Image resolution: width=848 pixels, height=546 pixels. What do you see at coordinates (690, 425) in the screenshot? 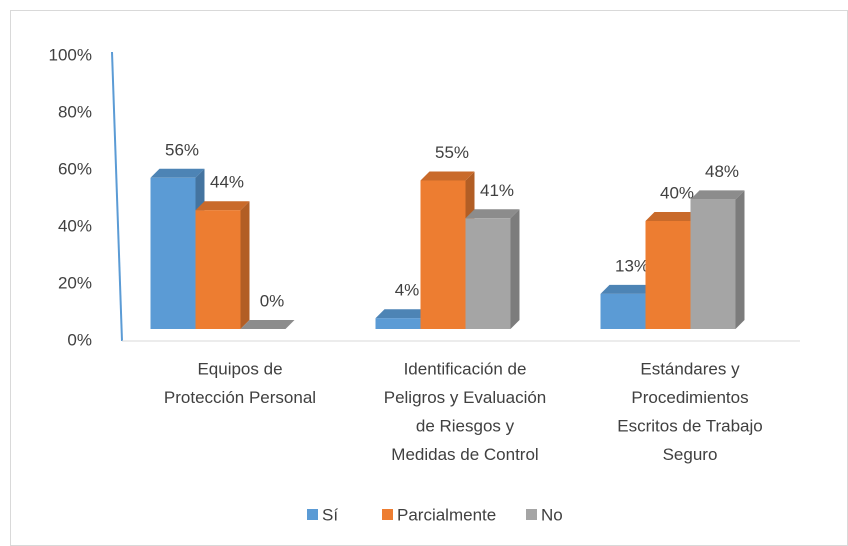
I see `x-tick-label: Escritos de Trabajo` at bounding box center [690, 425].